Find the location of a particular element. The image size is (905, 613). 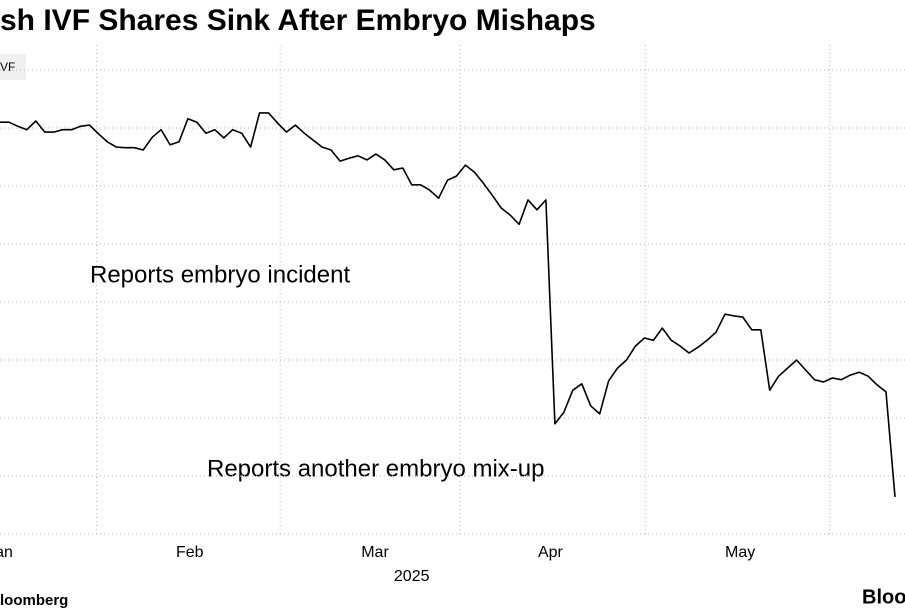

x-axis-year: 2025 is located at coordinates (412, 576).